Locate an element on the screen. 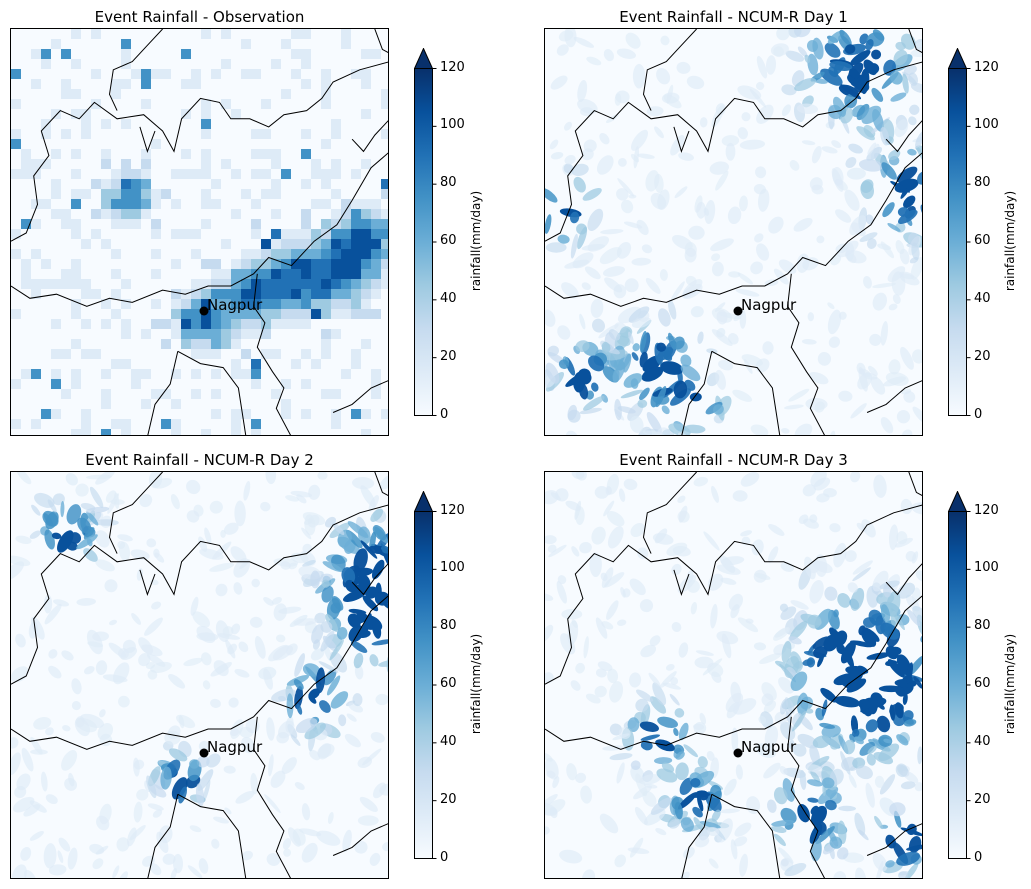 Image resolution: width=1031 pixels, height=889 pixels. colorbar-gradient is located at coordinates (423, 685).